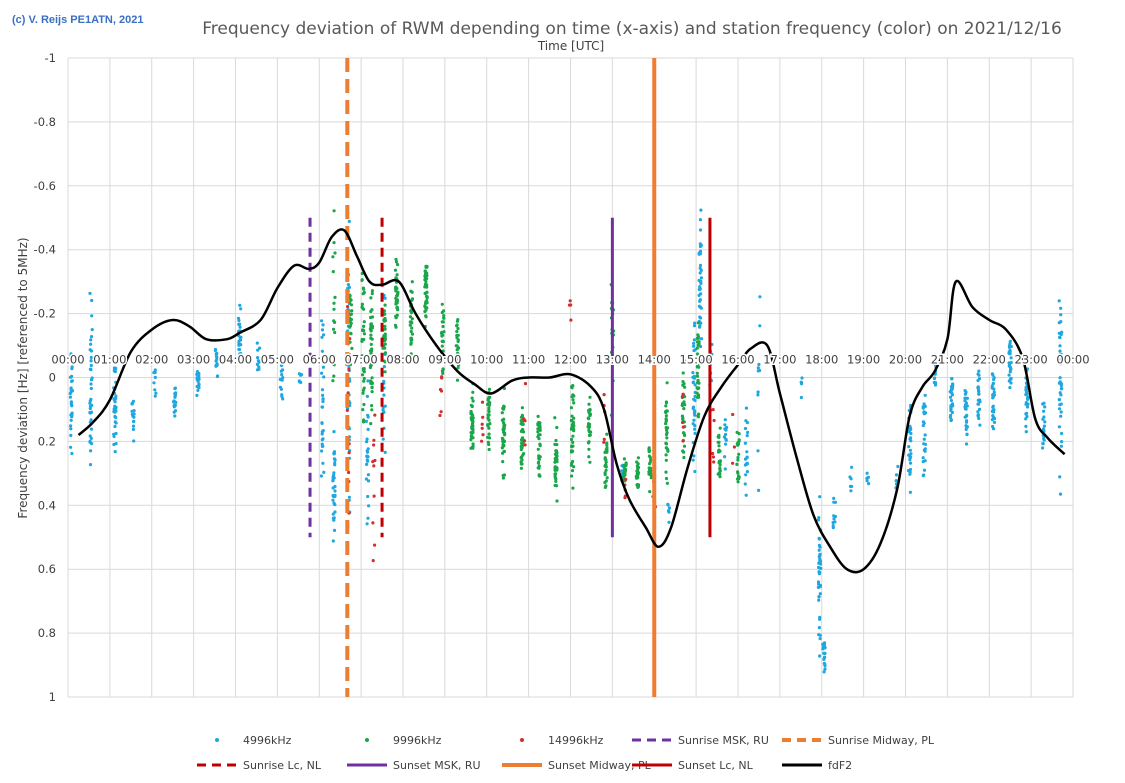  Describe the element at coordinates (235, 360) in the screenshot. I see `x-tick-label: 04:00` at that location.